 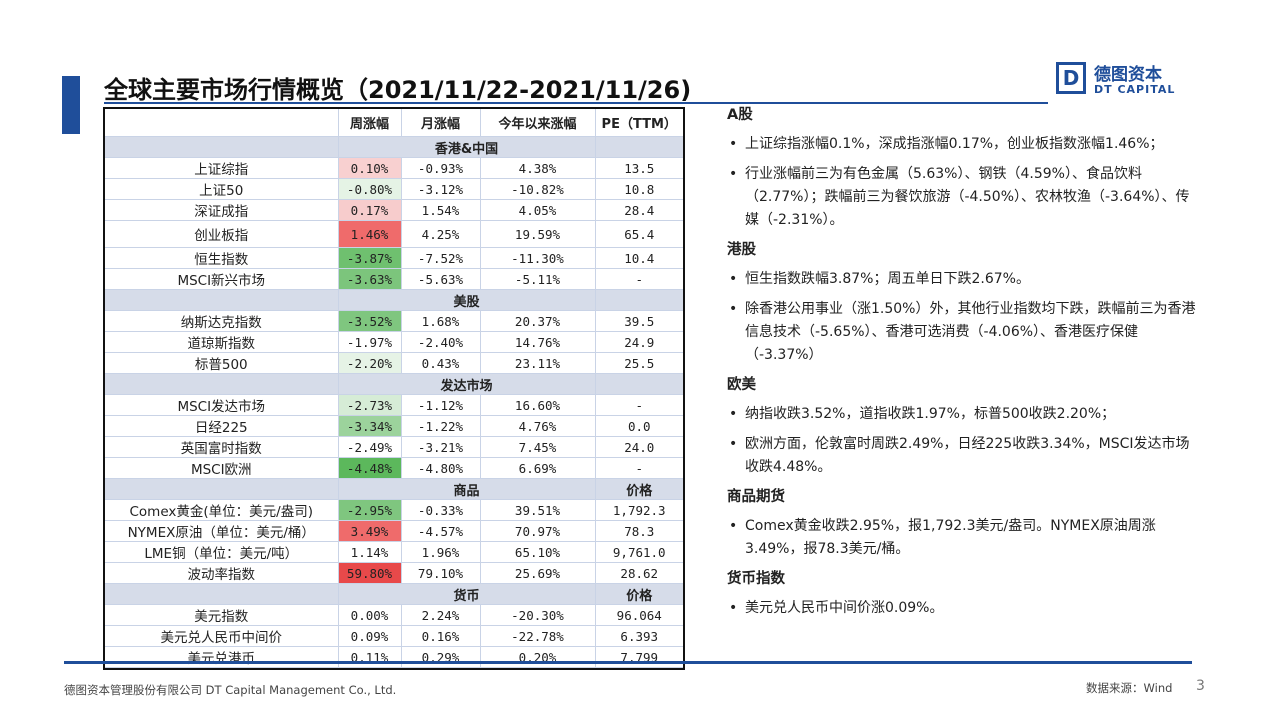 What do you see at coordinates (369, 636) in the screenshot?
I see `weekly-change: 0.09%` at bounding box center [369, 636].